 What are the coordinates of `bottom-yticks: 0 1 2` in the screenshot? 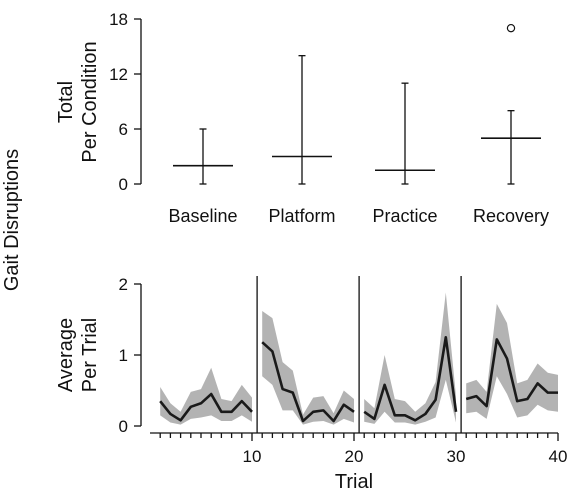 It's located at (130, 355).